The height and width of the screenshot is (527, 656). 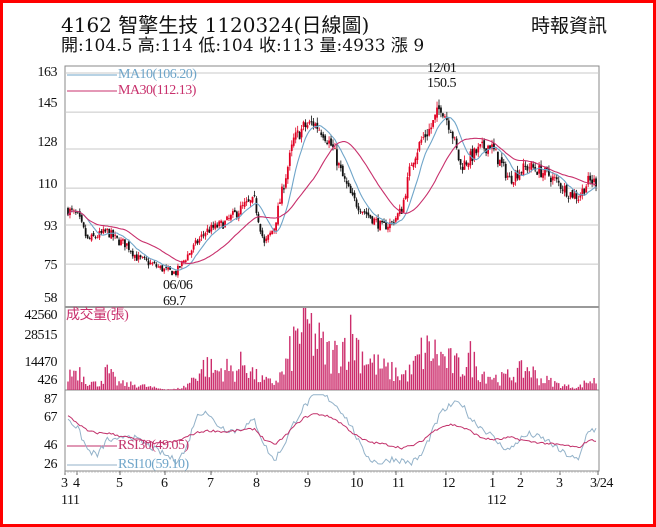 I want to click on rsi-tick: 87, so click(x=51, y=399).